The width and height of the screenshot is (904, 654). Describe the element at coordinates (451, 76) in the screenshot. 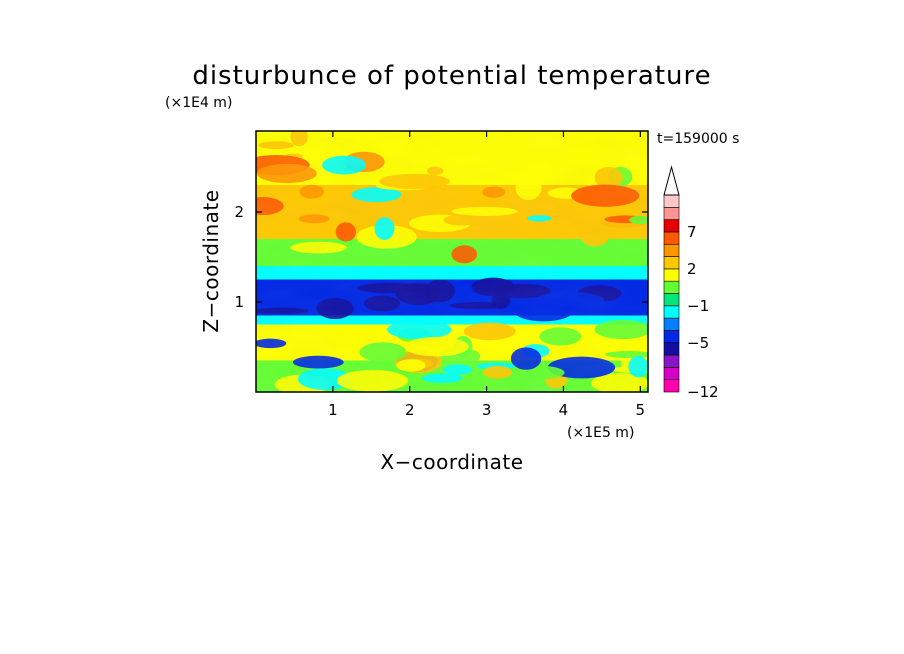

I see `chart-title: disturbunce of potential temperature` at that location.